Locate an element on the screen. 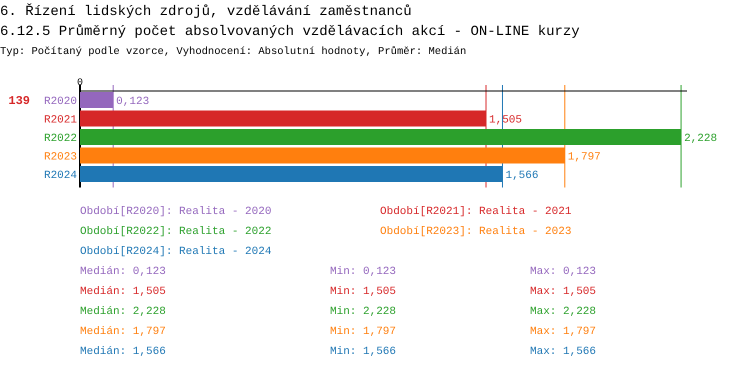 The width and height of the screenshot is (750, 368). text: Typ: Počítaný podle vzorce, Vyhodnocení: Absolutní hodnoty, Průměr: Medián is located at coordinates (233, 52).